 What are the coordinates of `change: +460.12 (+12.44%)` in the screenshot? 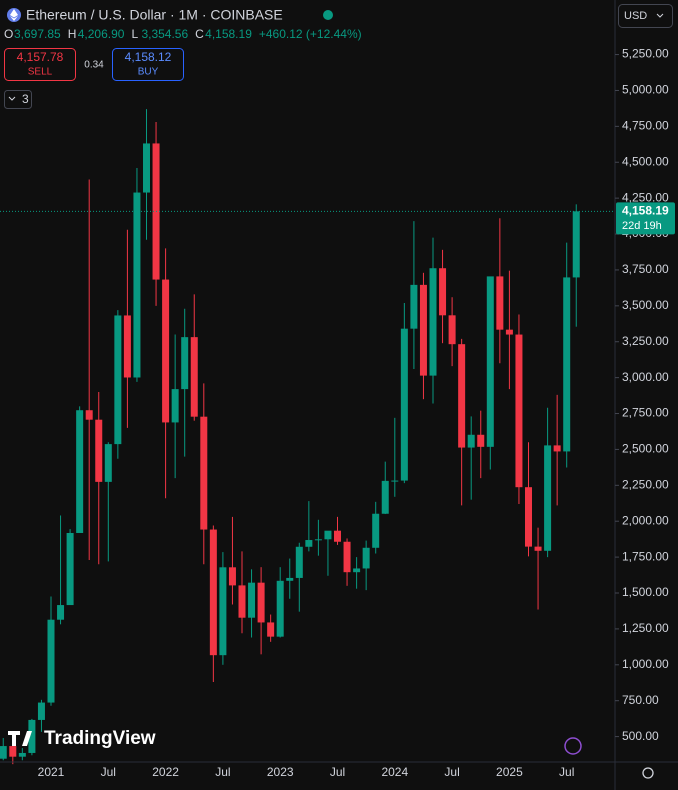 It's located at (310, 34).